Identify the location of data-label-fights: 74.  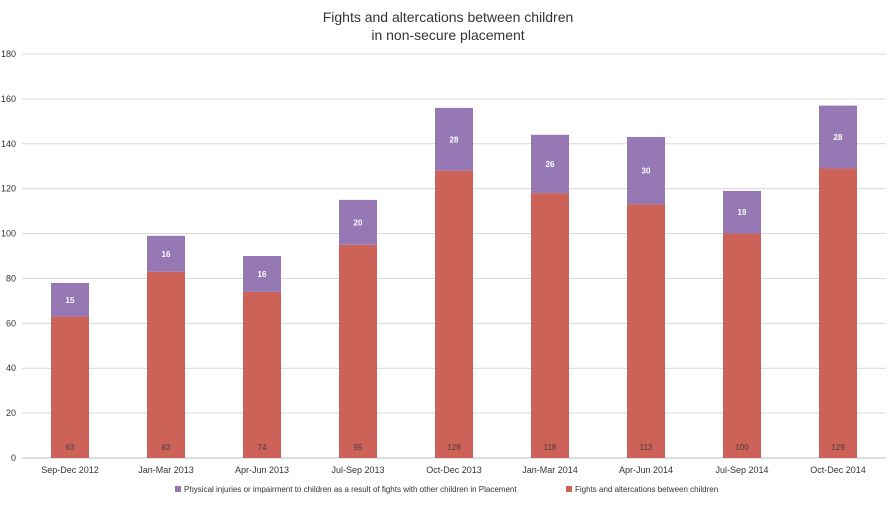
(262, 447).